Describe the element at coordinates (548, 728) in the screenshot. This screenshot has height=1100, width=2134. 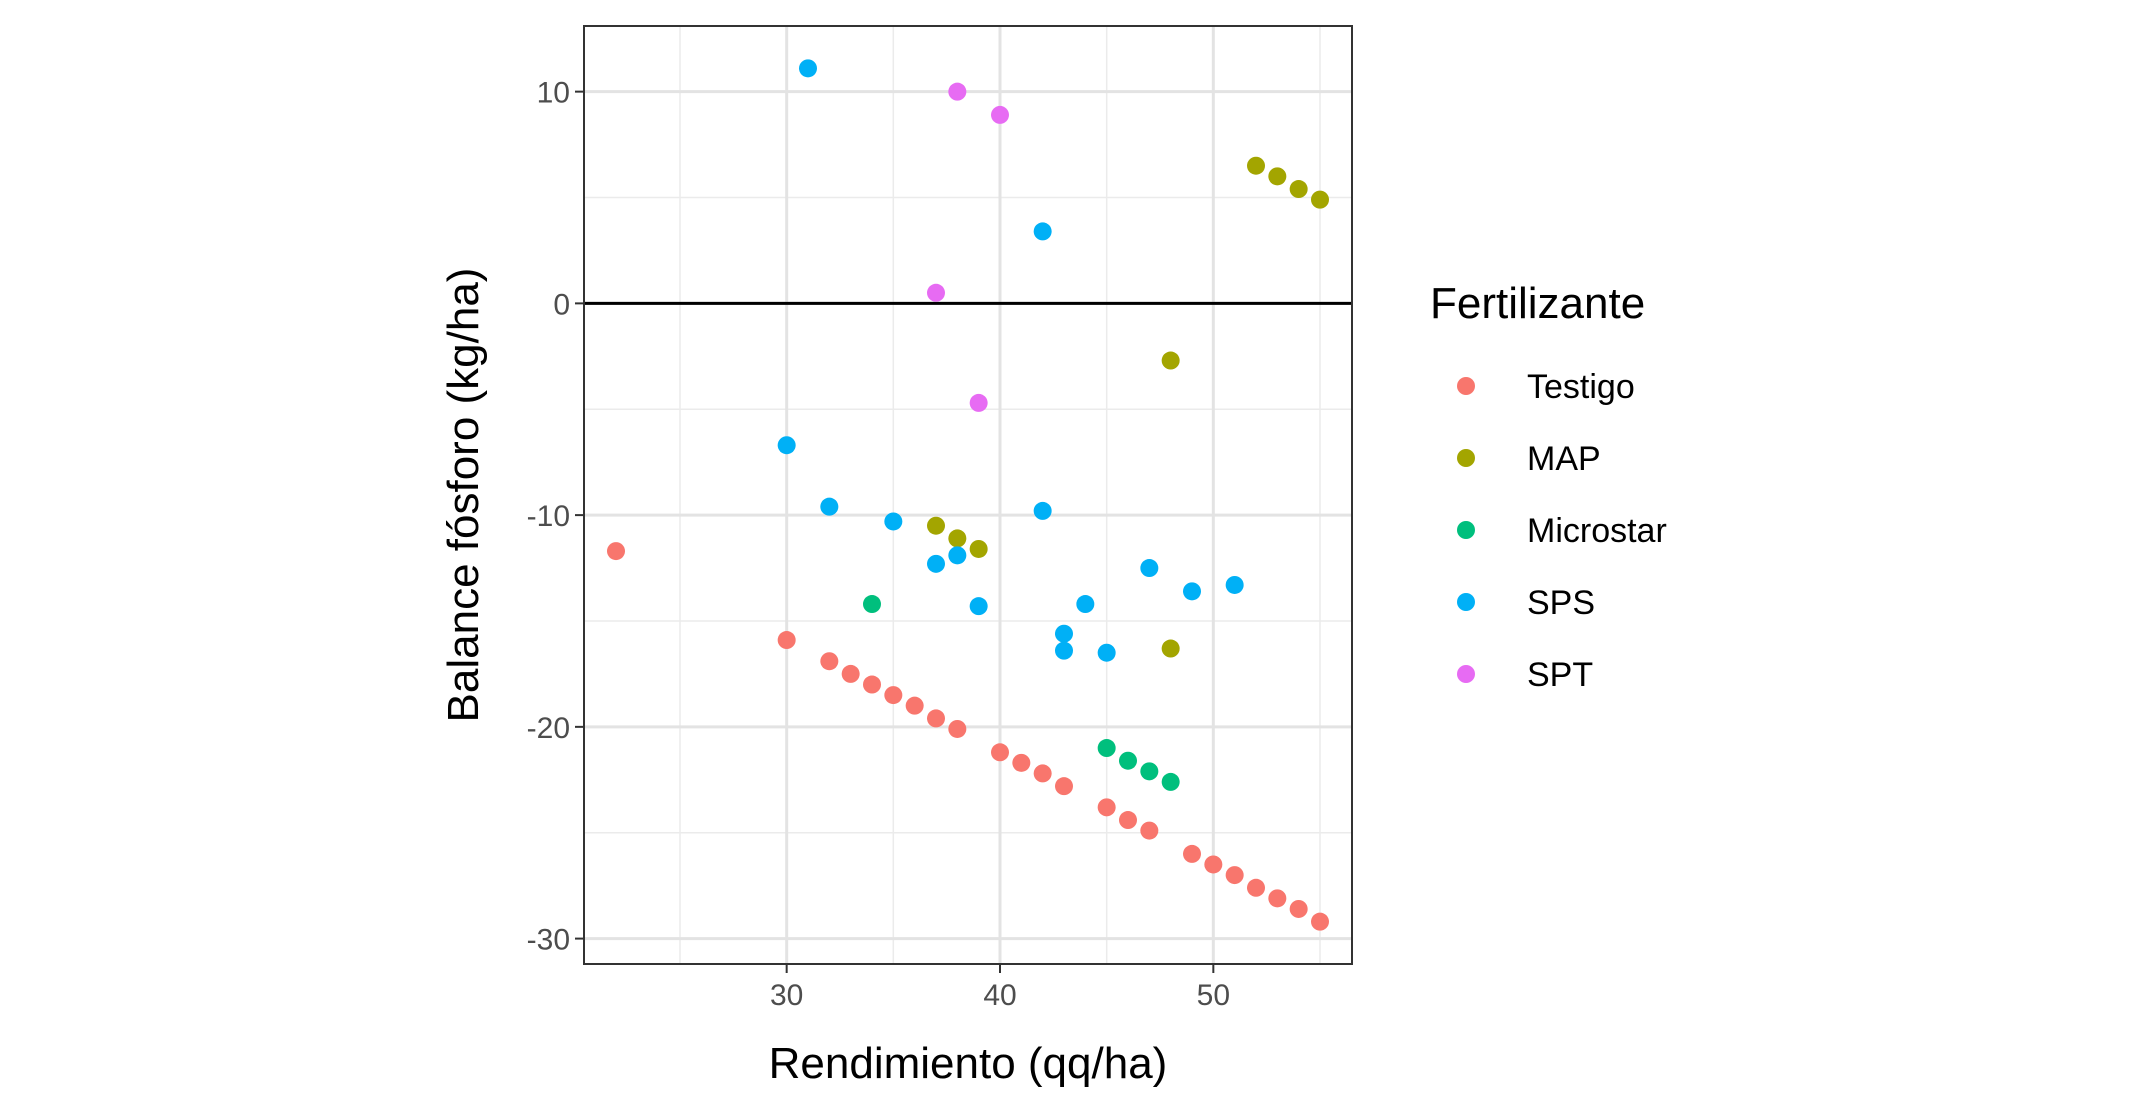
I see `y-tick-label: -20` at that location.